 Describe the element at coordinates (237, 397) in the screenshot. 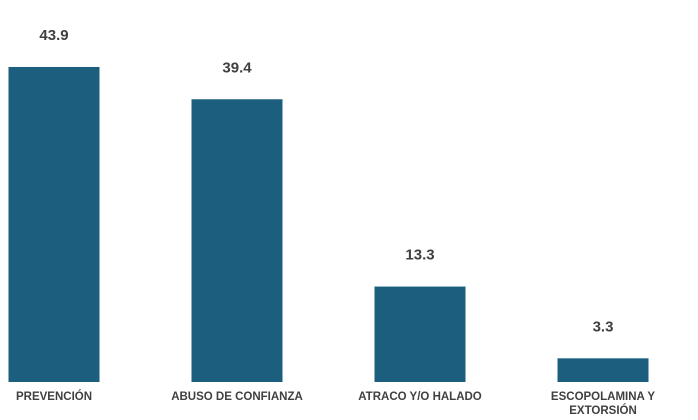

I see `category-label-2: ABUSO DE CONFIANZA` at that location.